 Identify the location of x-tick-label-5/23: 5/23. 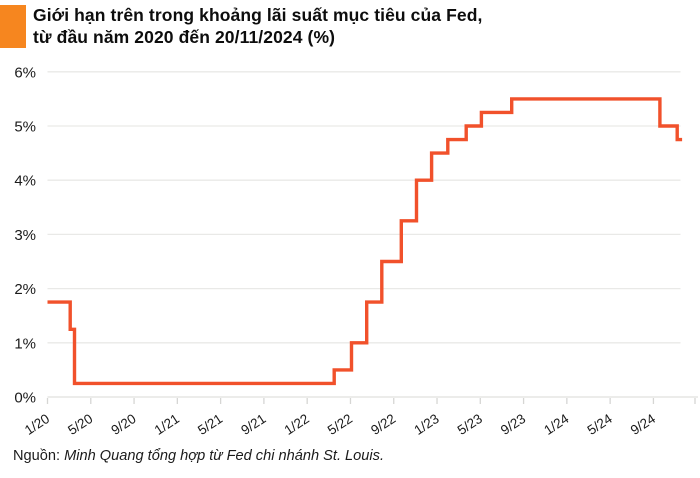
(470, 424).